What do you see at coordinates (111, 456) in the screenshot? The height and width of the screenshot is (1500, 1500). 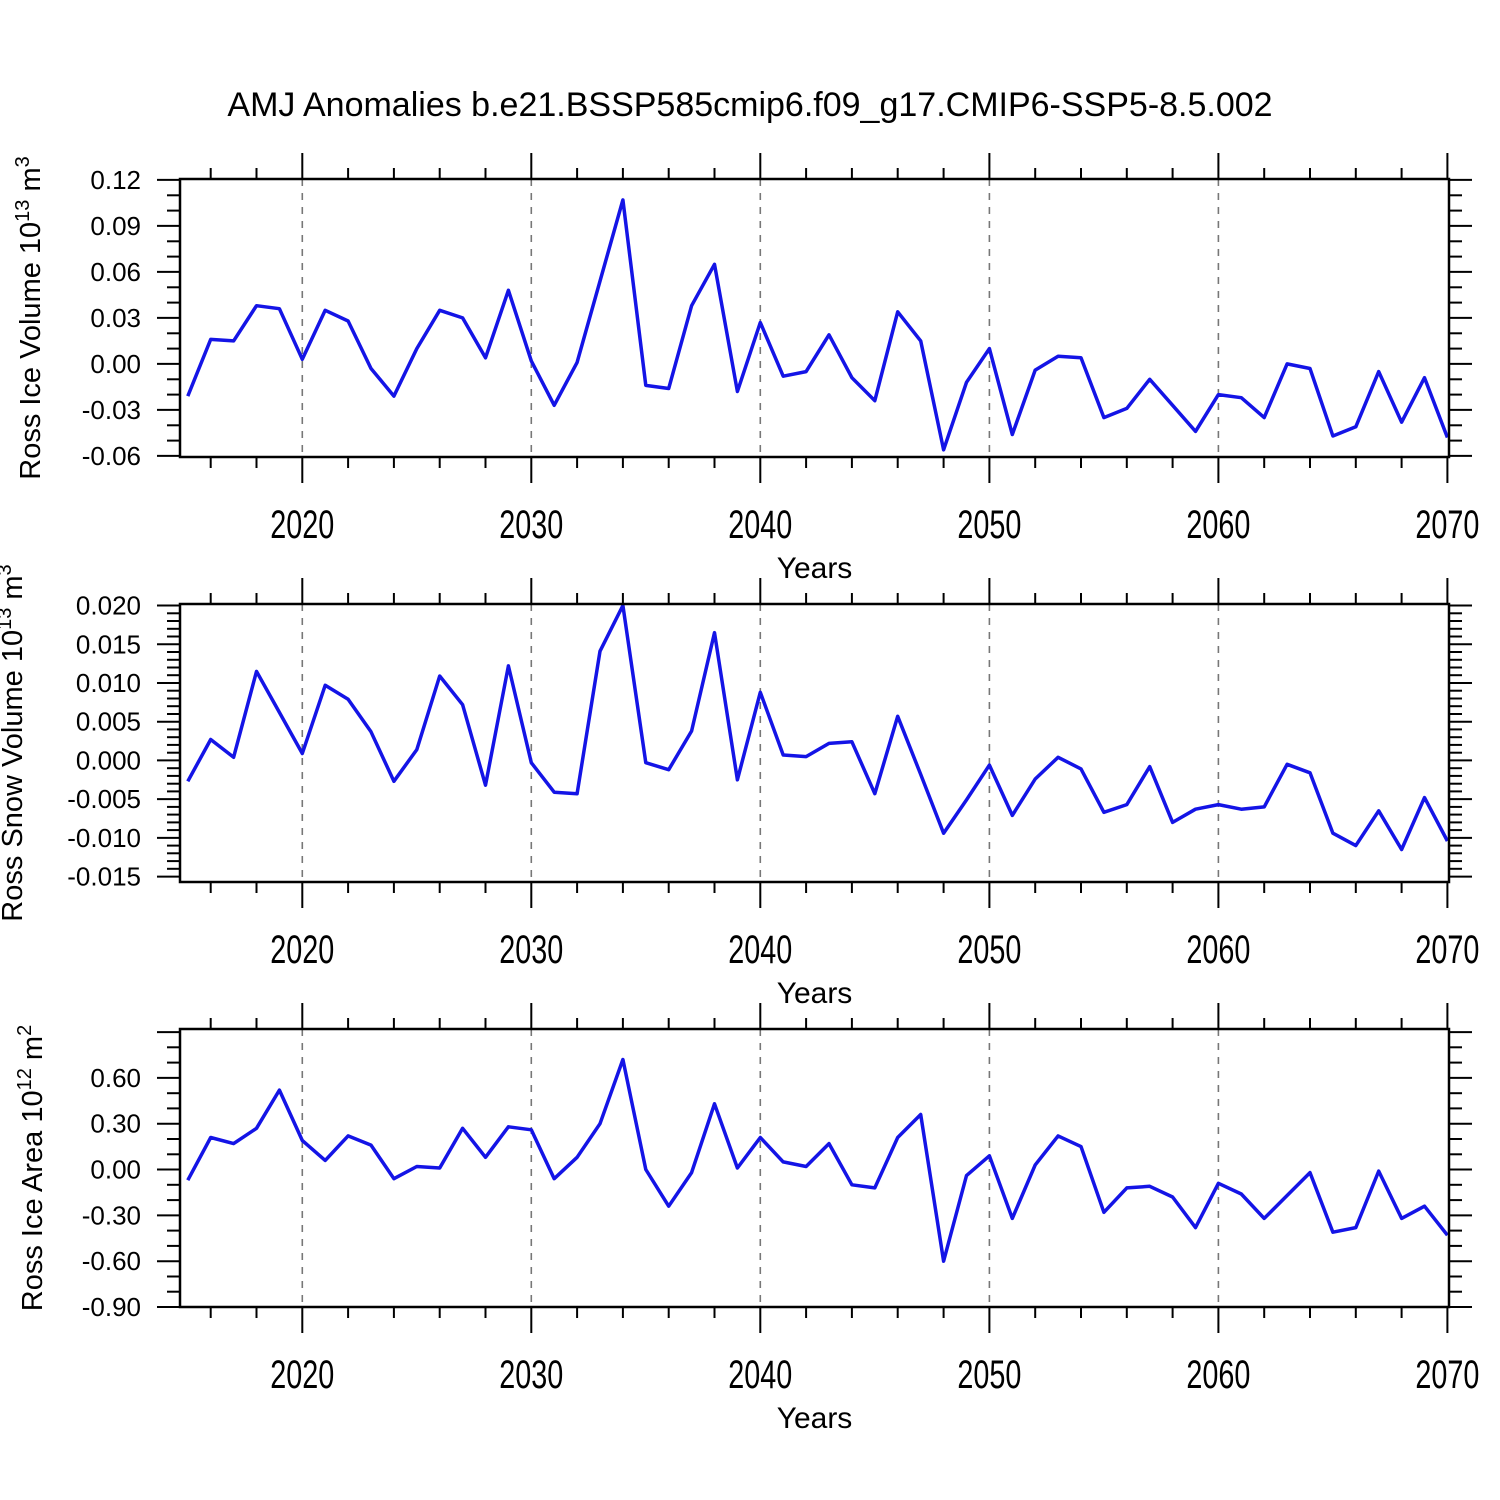 I see `y-tick-label: -0.06` at bounding box center [111, 456].